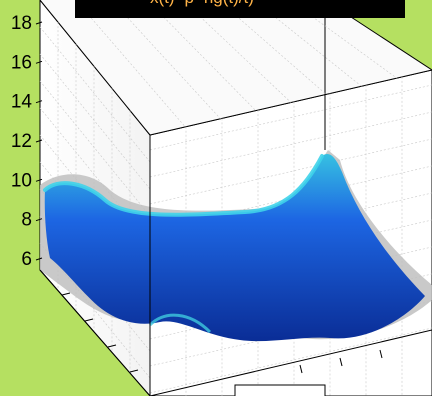 The image size is (432, 396). What do you see at coordinates (240, 9) in the screenshot?
I see `title-bar` at bounding box center [240, 9].